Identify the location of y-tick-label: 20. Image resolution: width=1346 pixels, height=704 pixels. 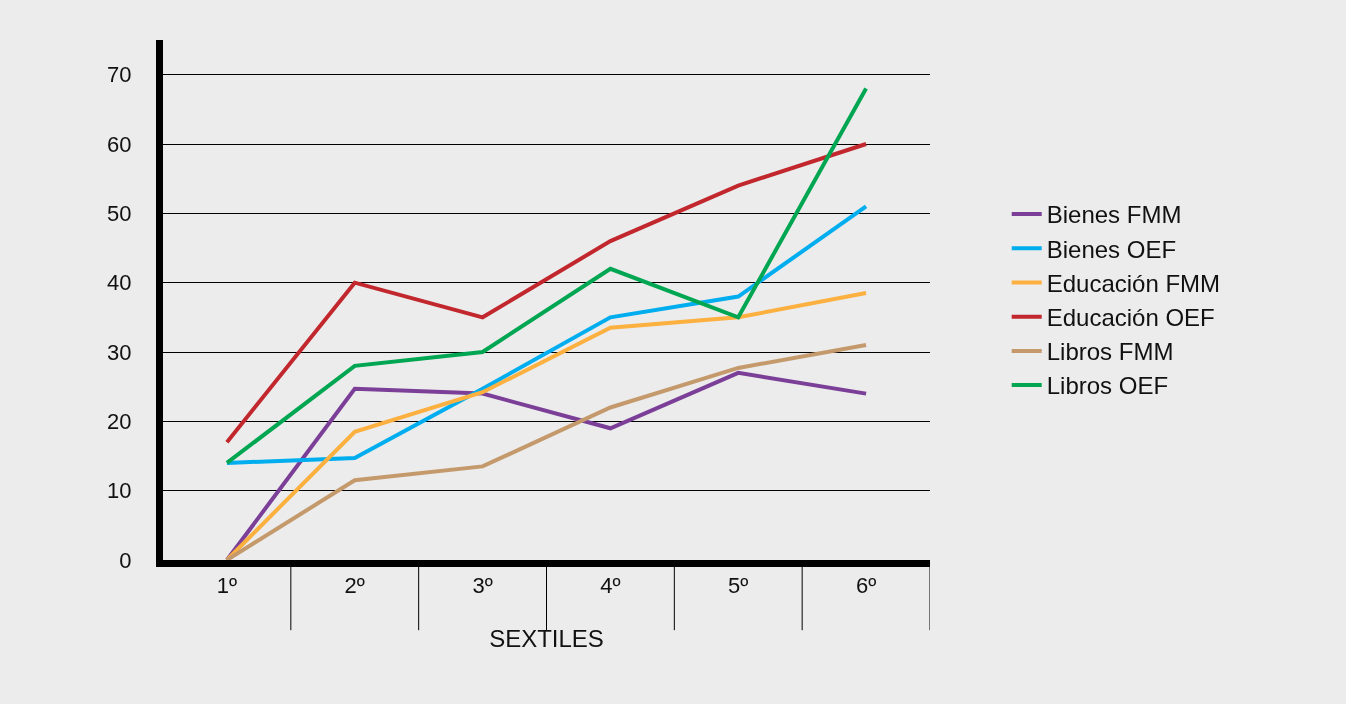
(119, 422).